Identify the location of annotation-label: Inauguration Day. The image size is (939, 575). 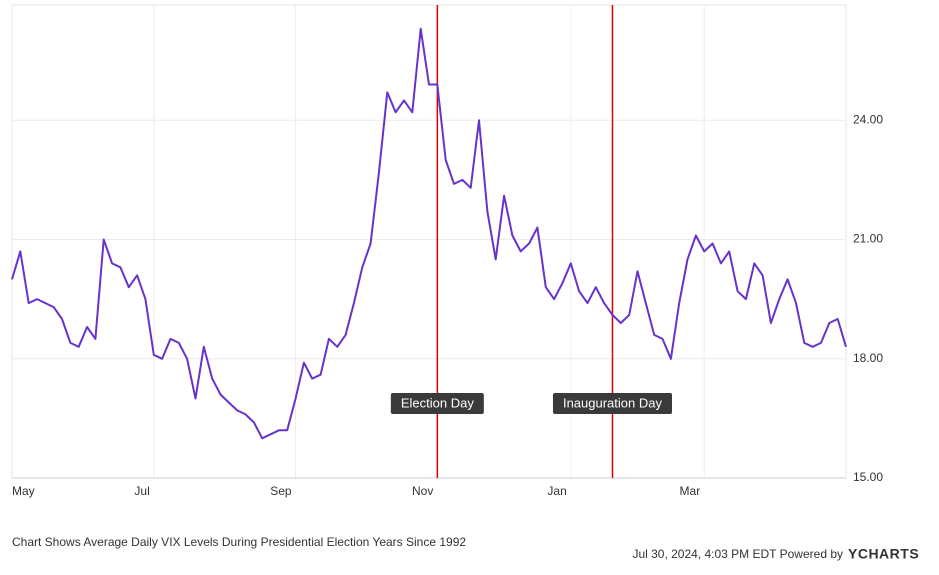
(613, 402).